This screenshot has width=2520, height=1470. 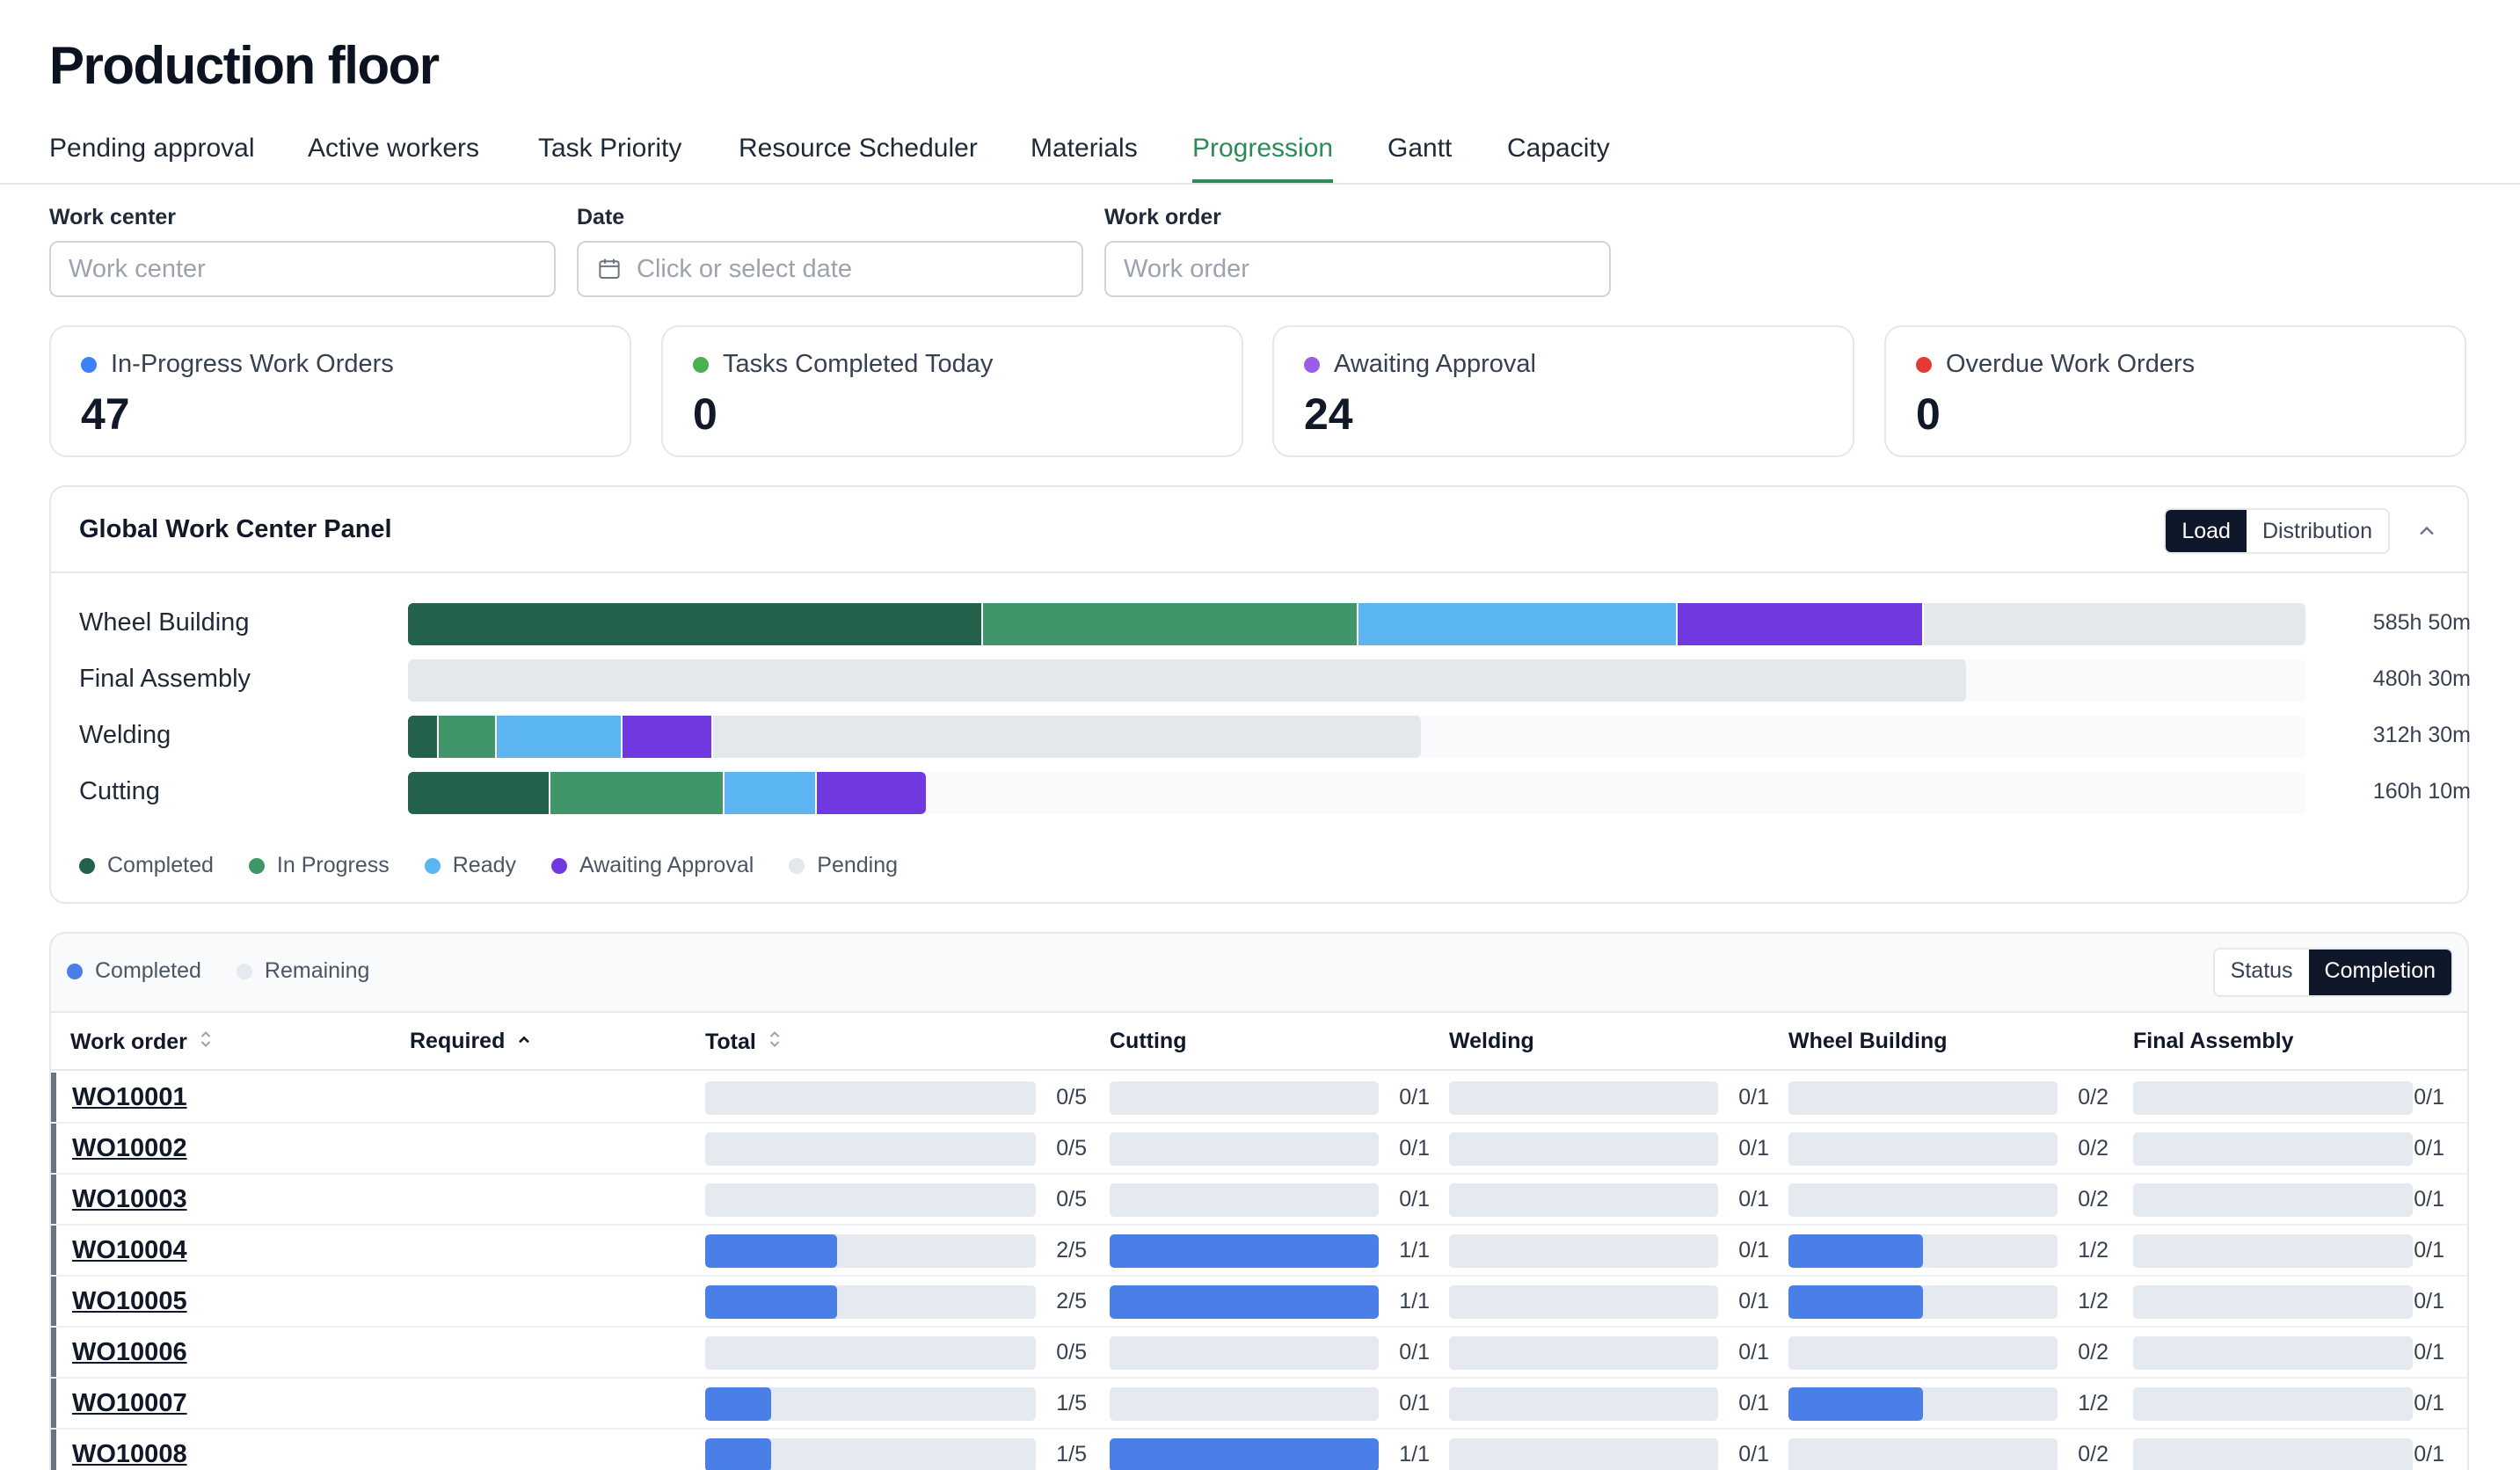 I want to click on tab-resource-scheduler: Resource Scheduler, so click(x=858, y=148).